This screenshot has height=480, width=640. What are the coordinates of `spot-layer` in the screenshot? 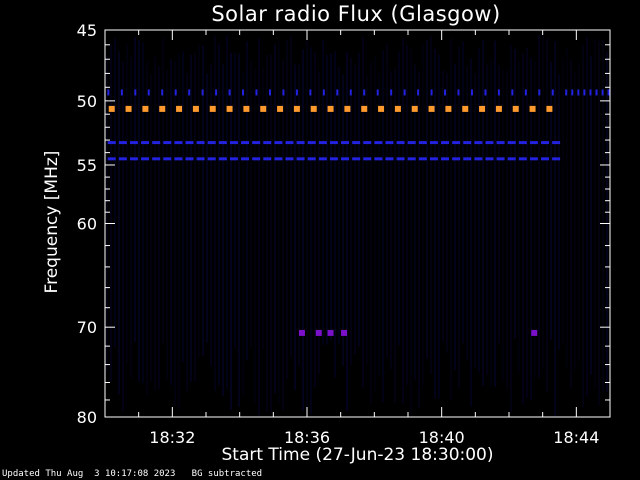 It's located at (418, 332).